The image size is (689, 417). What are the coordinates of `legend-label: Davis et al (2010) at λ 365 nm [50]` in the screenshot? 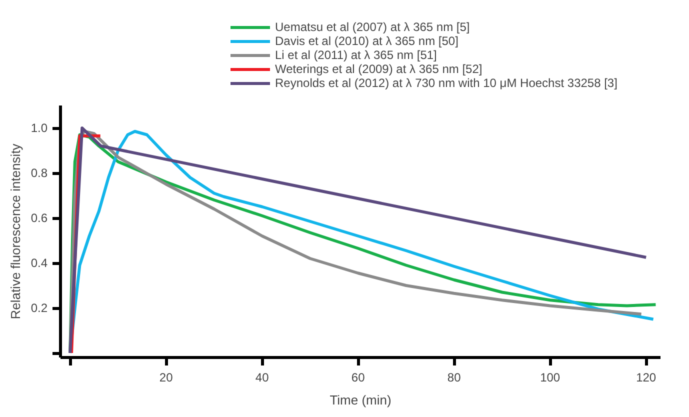 It's located at (366, 41).